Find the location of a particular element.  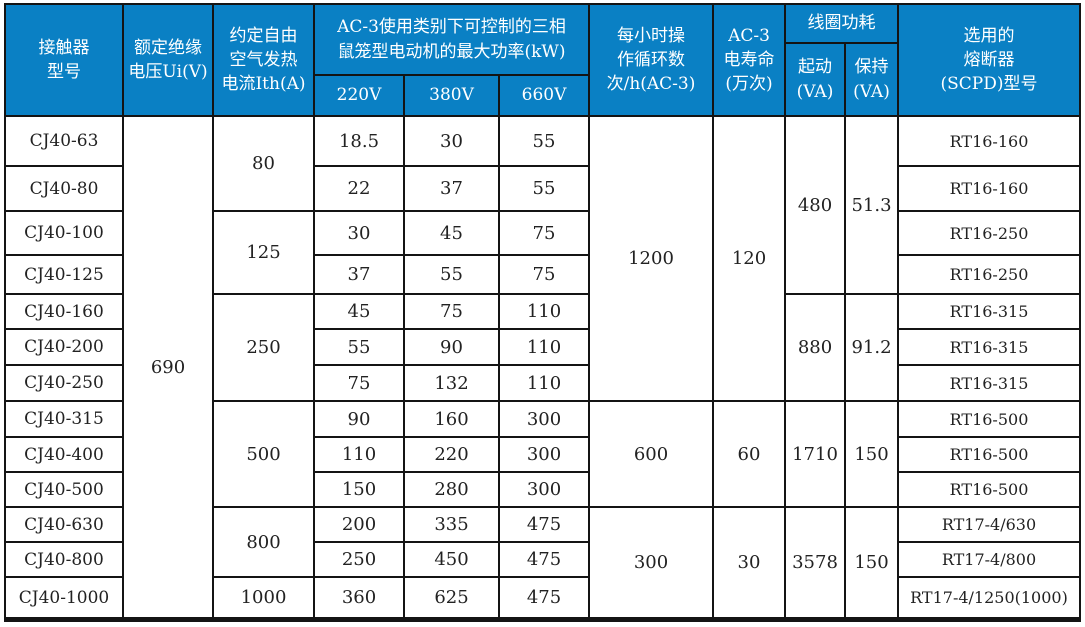

cell-fuse-r11: RT17-4/630 is located at coordinates (989, 524).